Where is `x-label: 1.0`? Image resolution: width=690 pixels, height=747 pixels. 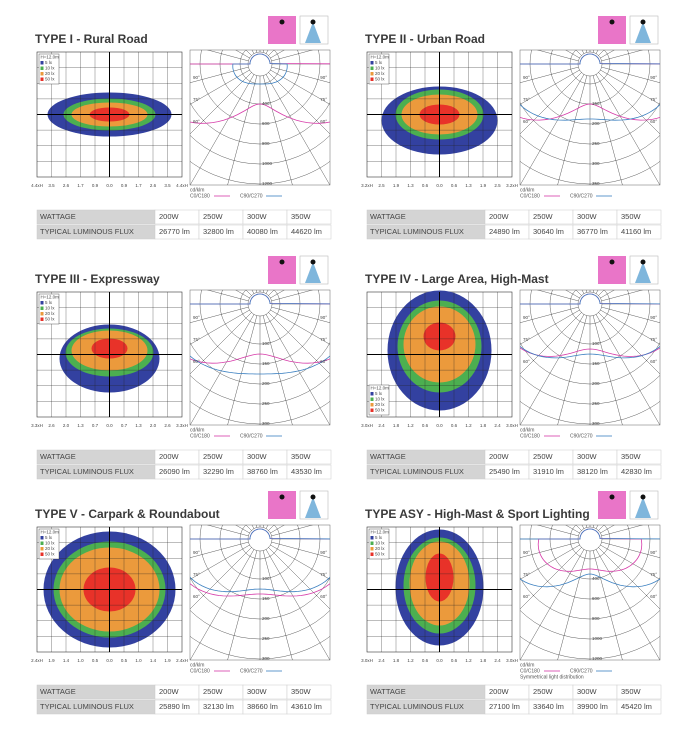
x-label: 1.0 is located at coordinates (80, 660).